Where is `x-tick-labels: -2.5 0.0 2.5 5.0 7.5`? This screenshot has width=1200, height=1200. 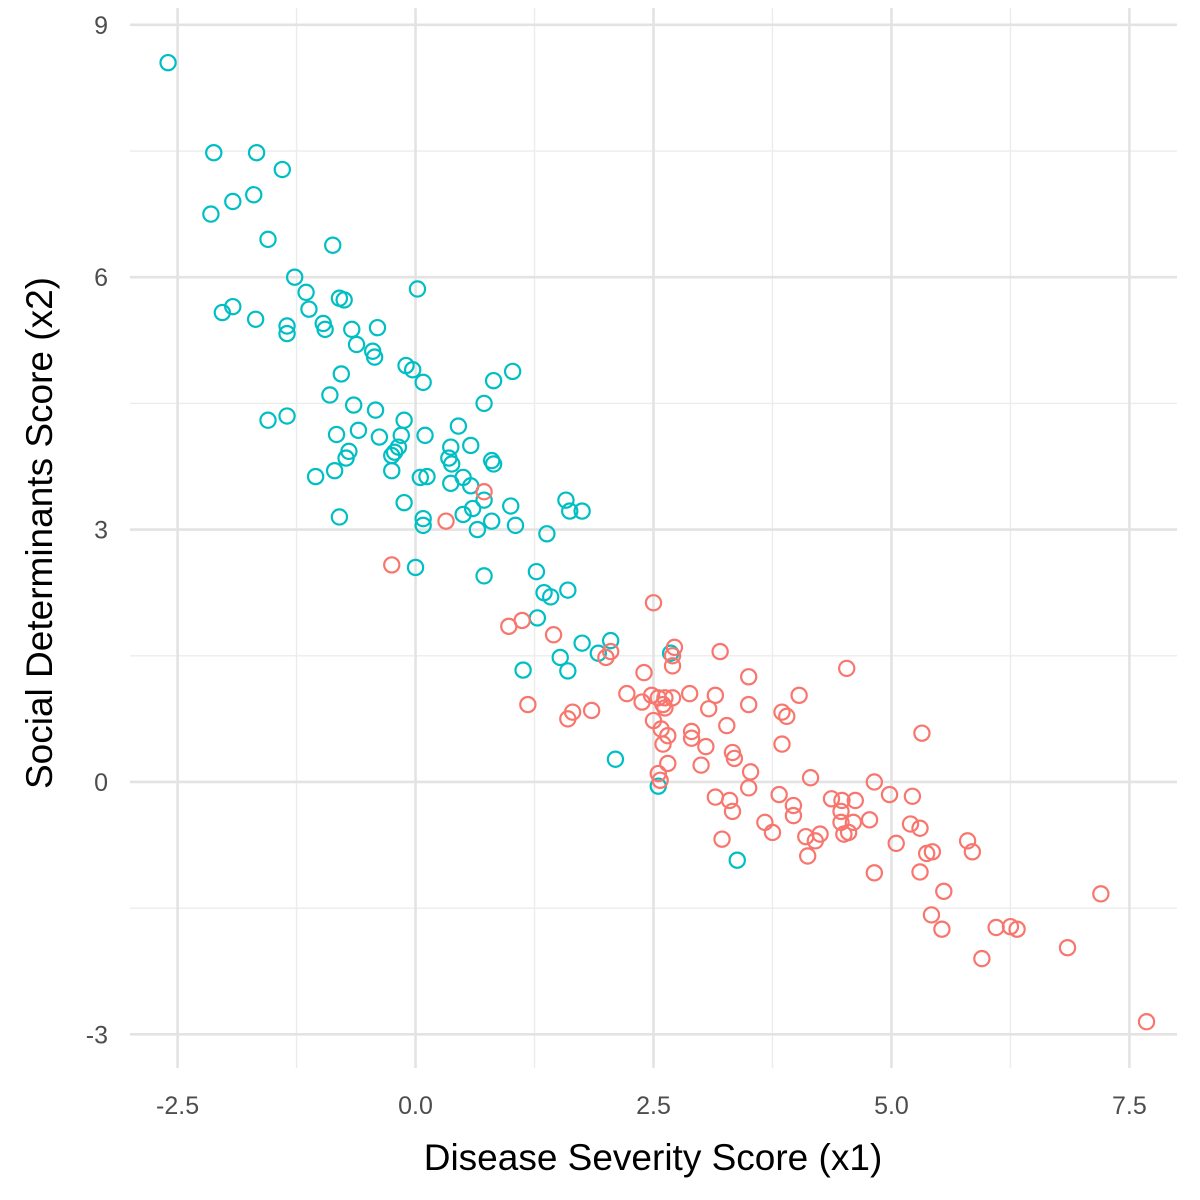
x-tick-labels: -2.5 0.0 2.5 5.0 7.5 is located at coordinates (651, 1106).